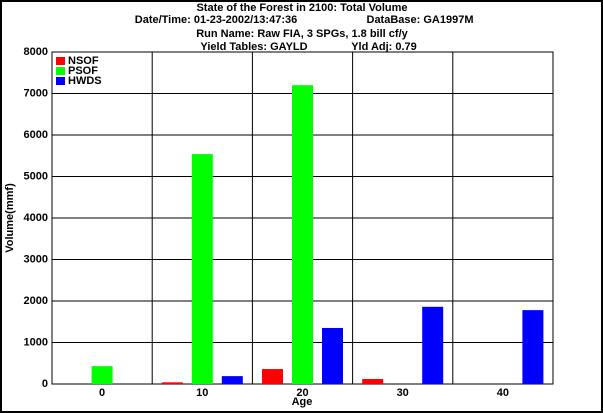 The height and width of the screenshot is (413, 603). I want to click on subtitle: DataBase: GA1997M, so click(420, 20).